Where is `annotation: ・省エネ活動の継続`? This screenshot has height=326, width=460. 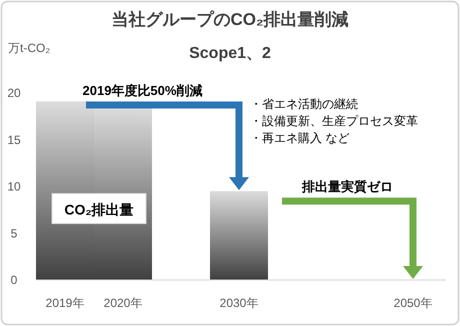
annotation: ・省エネ活動の継続 is located at coordinates (304, 104).